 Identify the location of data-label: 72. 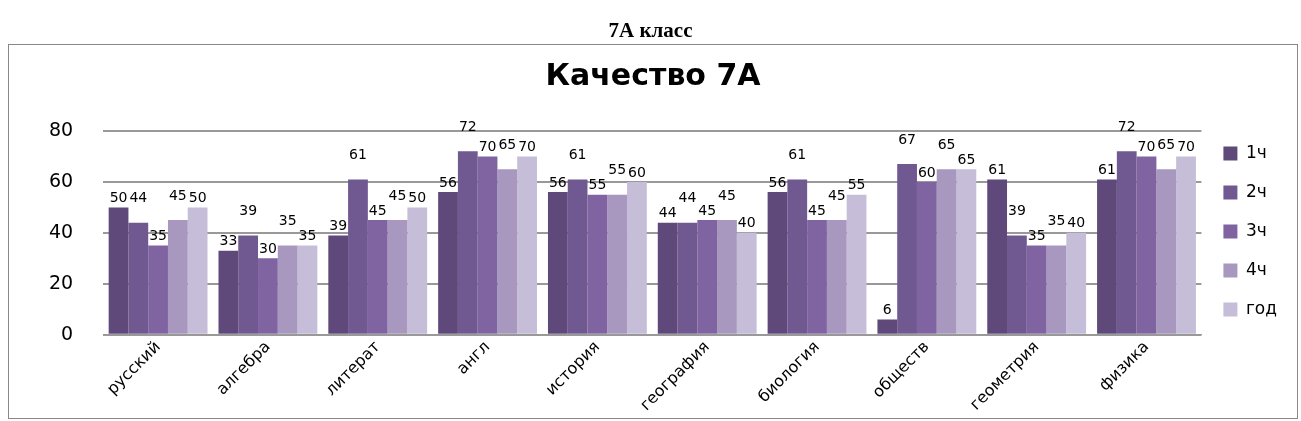
(467, 126).